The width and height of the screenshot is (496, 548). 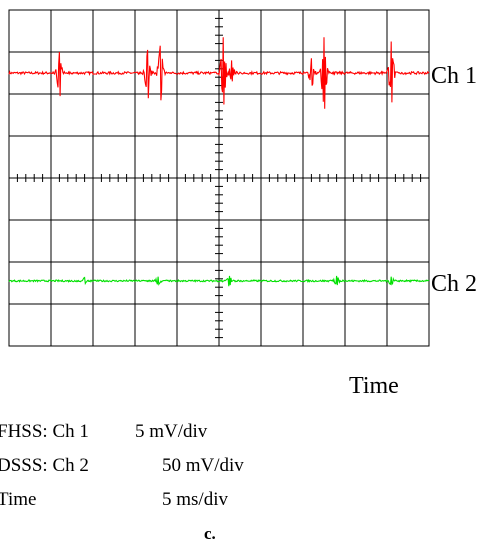 What do you see at coordinates (44, 431) in the screenshot?
I see `legend-name: FHSS: Ch 1` at bounding box center [44, 431].